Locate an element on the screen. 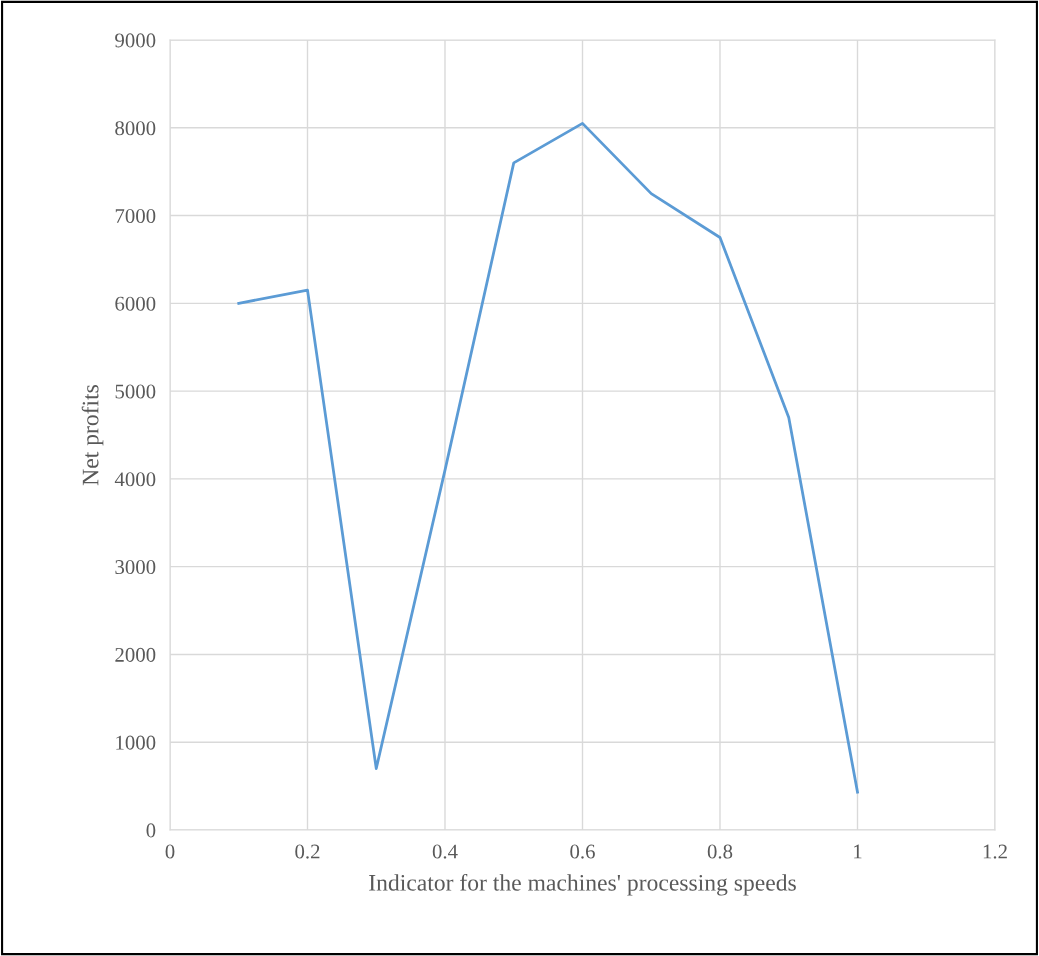  y-tick-label: 3000 is located at coordinates (135, 567).